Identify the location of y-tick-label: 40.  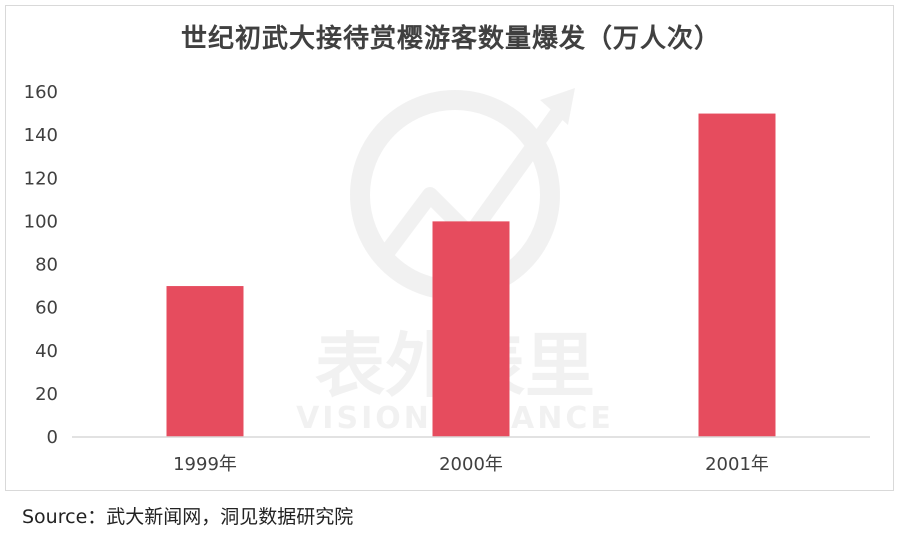
(46, 351).